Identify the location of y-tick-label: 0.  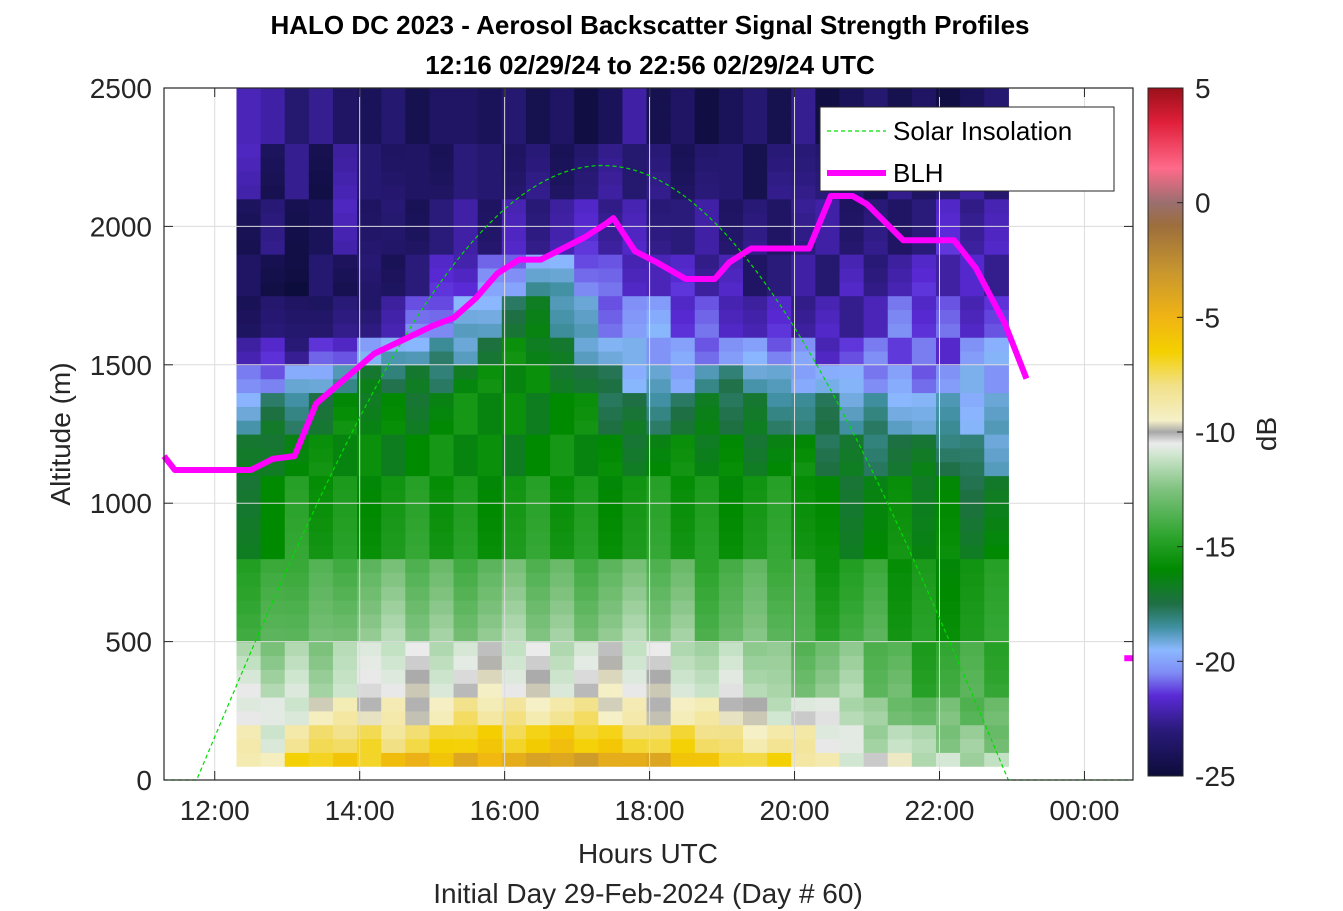
(144, 780).